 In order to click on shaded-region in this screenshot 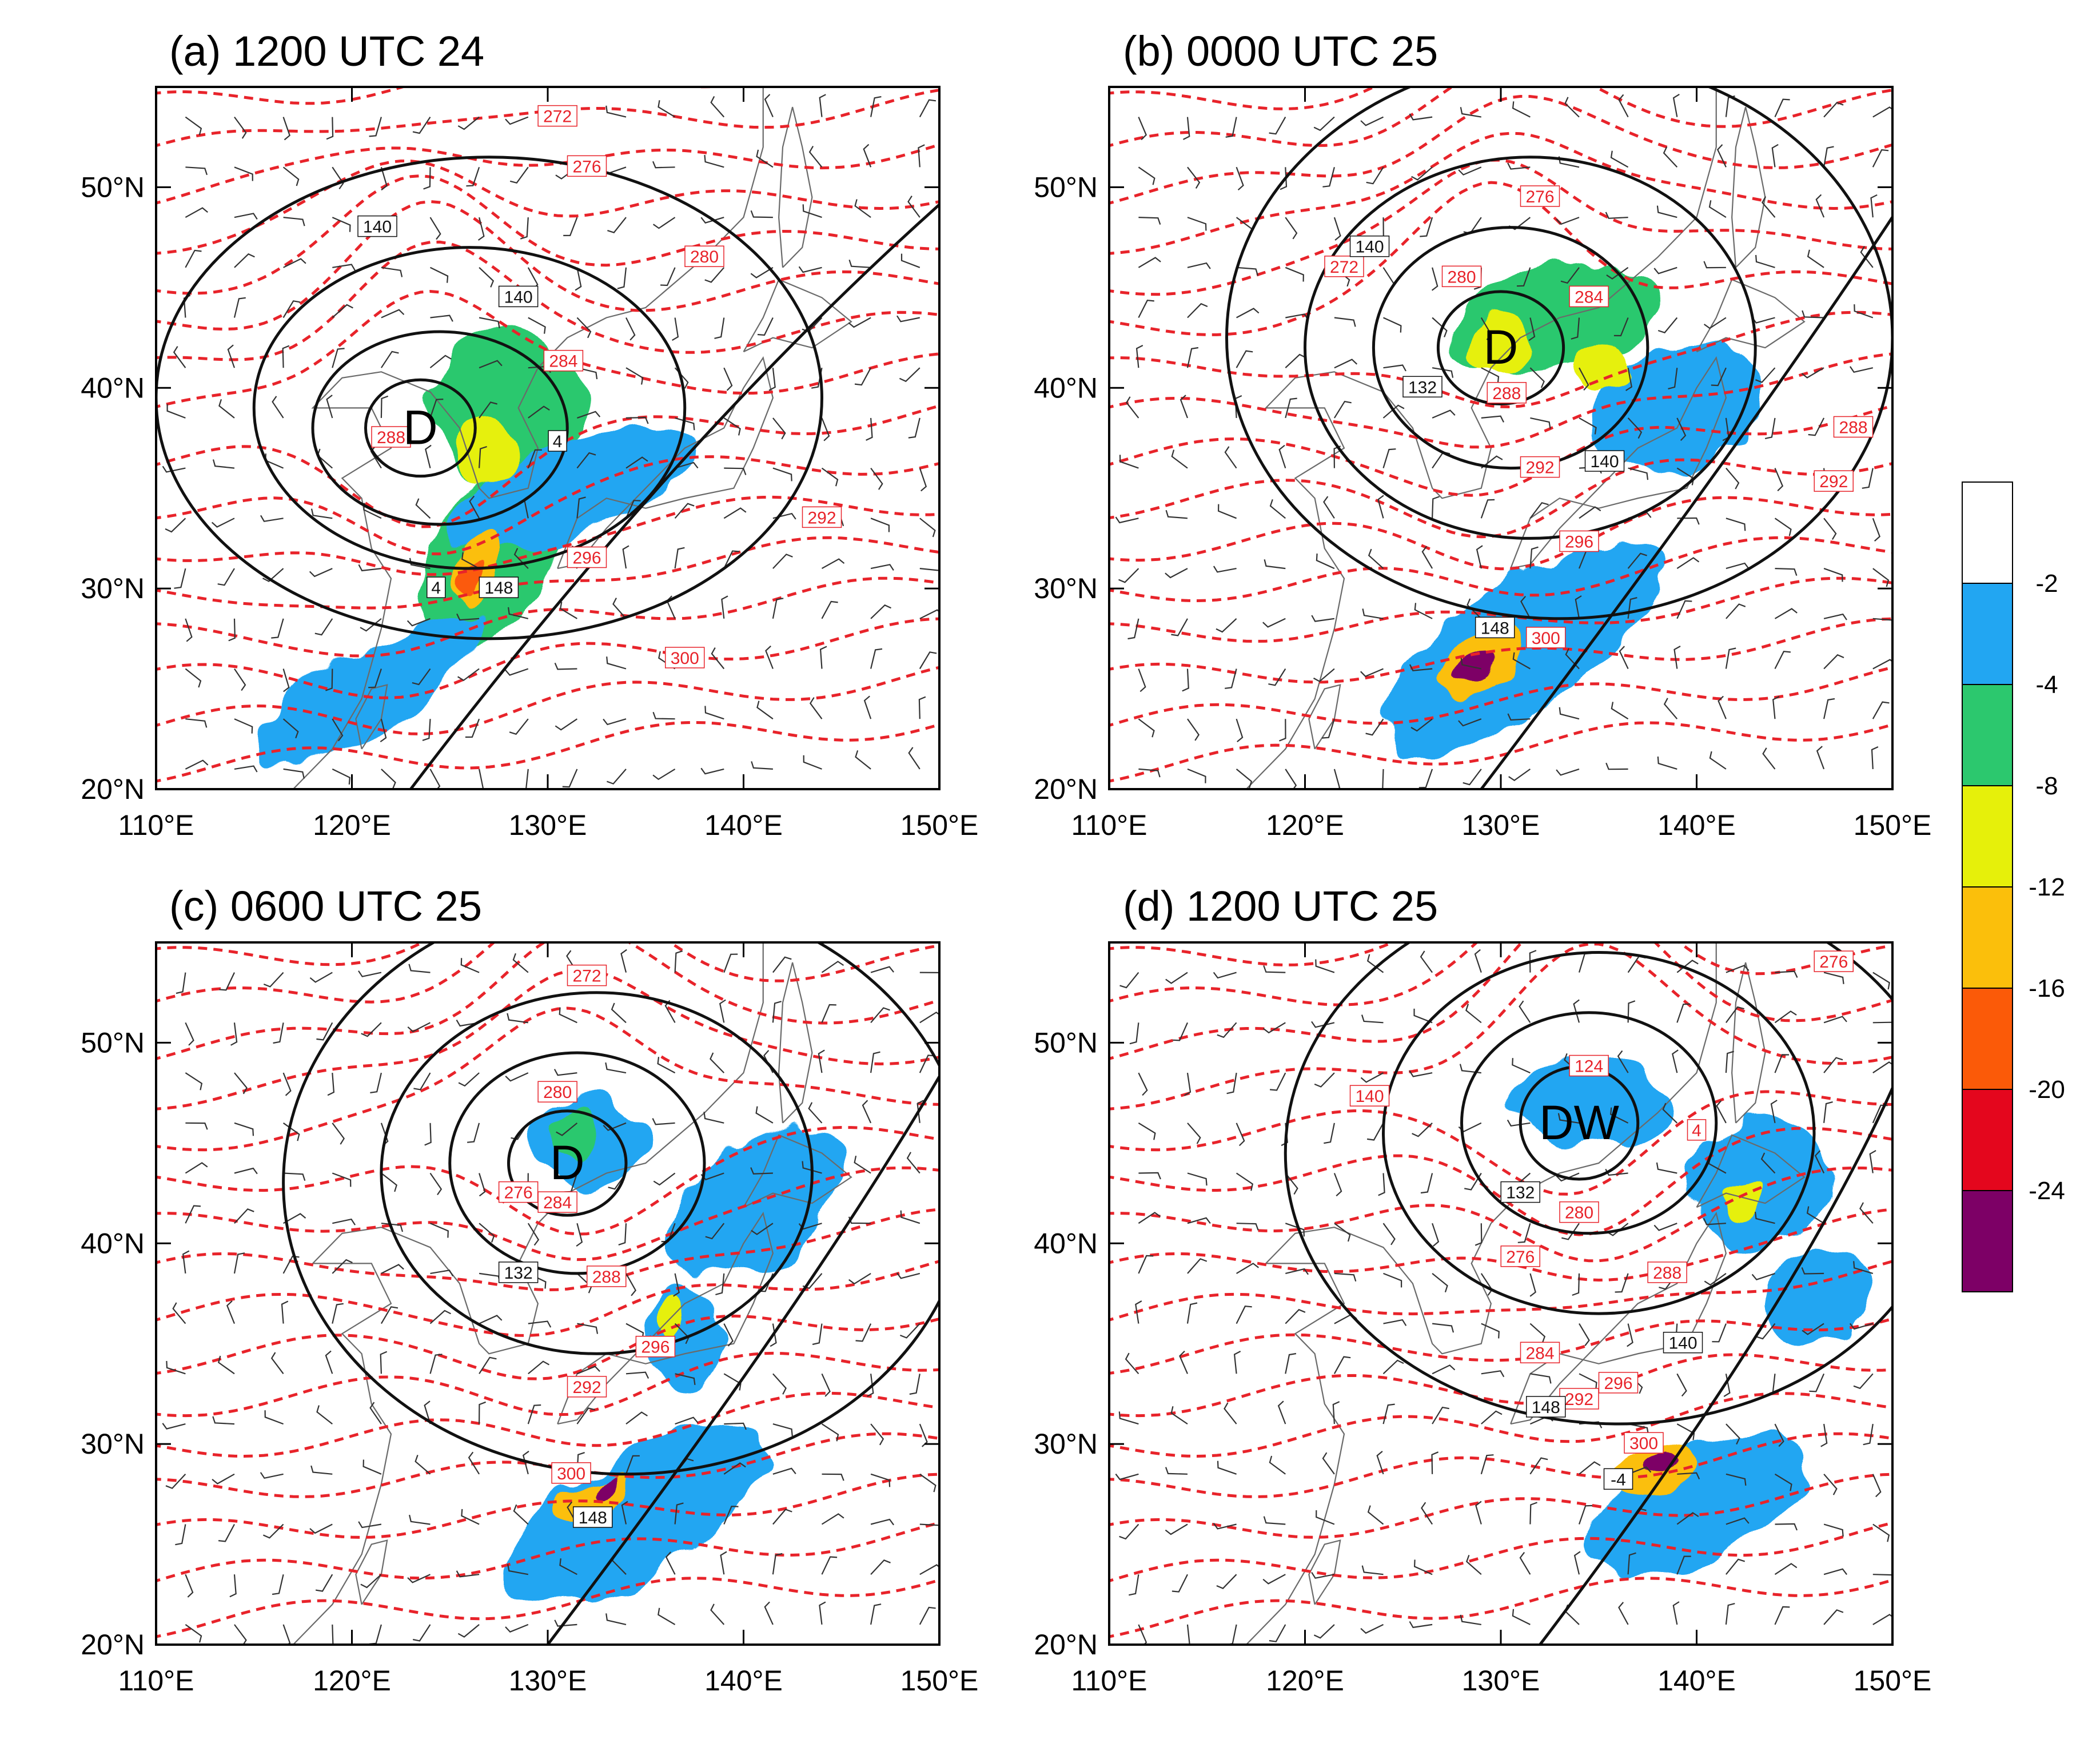, I will do `click(567, 488)`.